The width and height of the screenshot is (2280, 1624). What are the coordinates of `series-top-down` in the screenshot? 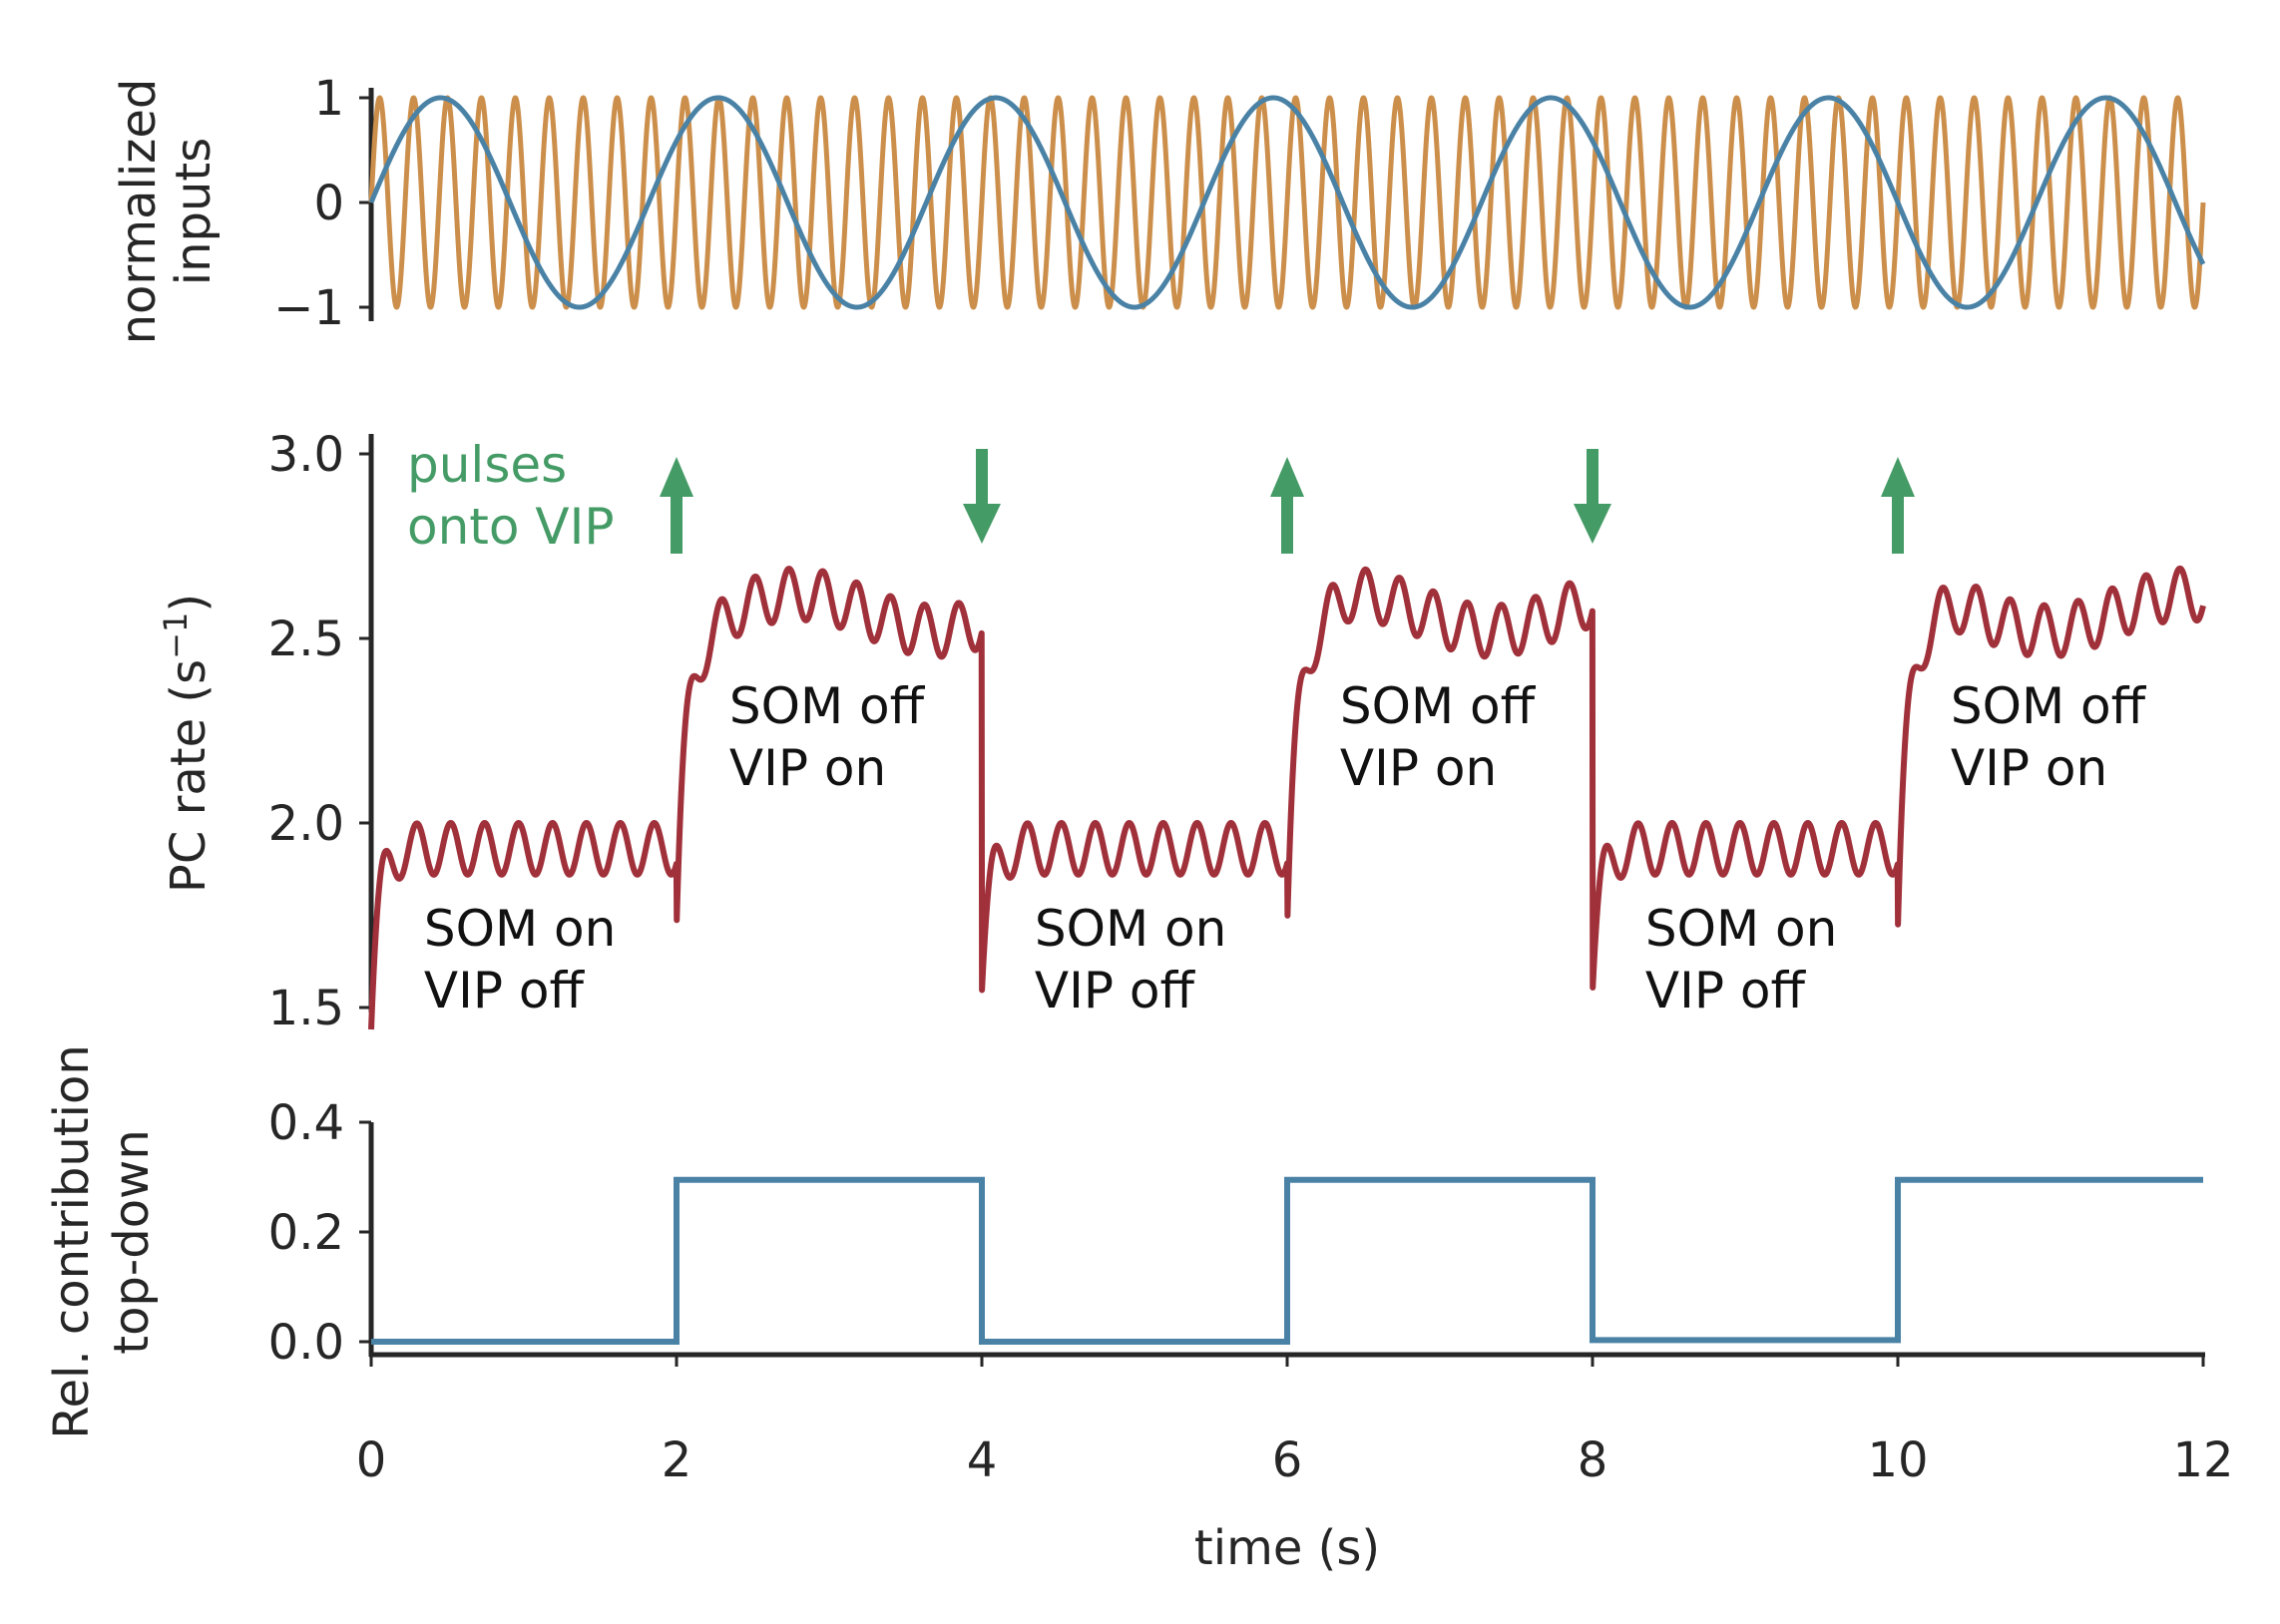 It's located at (1287, 1261).